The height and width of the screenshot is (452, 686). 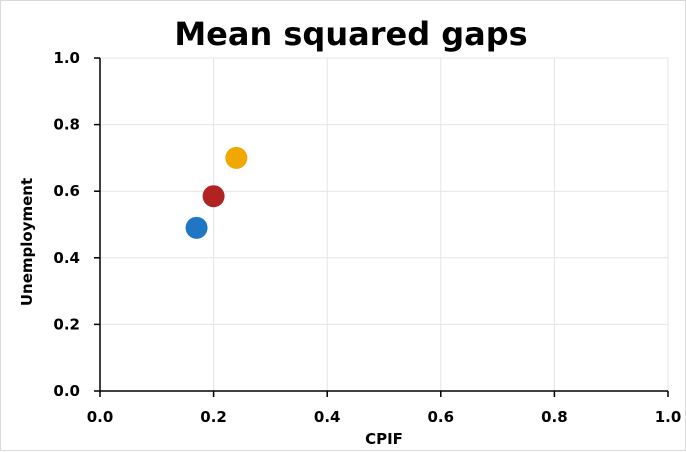 What do you see at coordinates (441, 417) in the screenshot?
I see `x-tick-label: 0.6` at bounding box center [441, 417].